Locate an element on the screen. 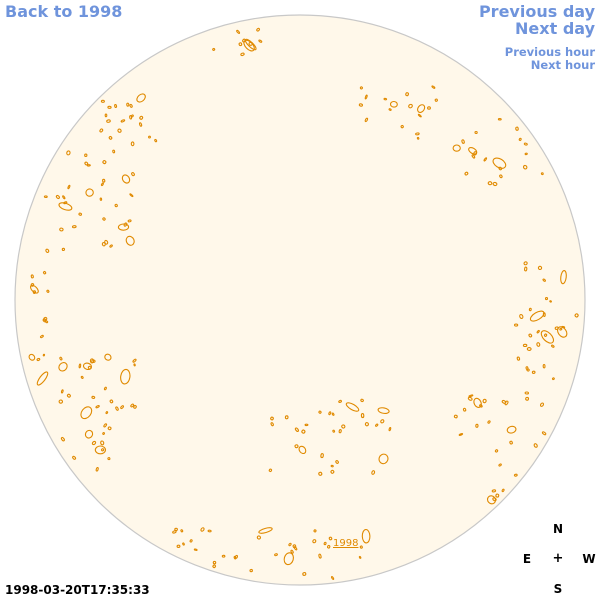  year-link: 1998 is located at coordinates (346, 543).